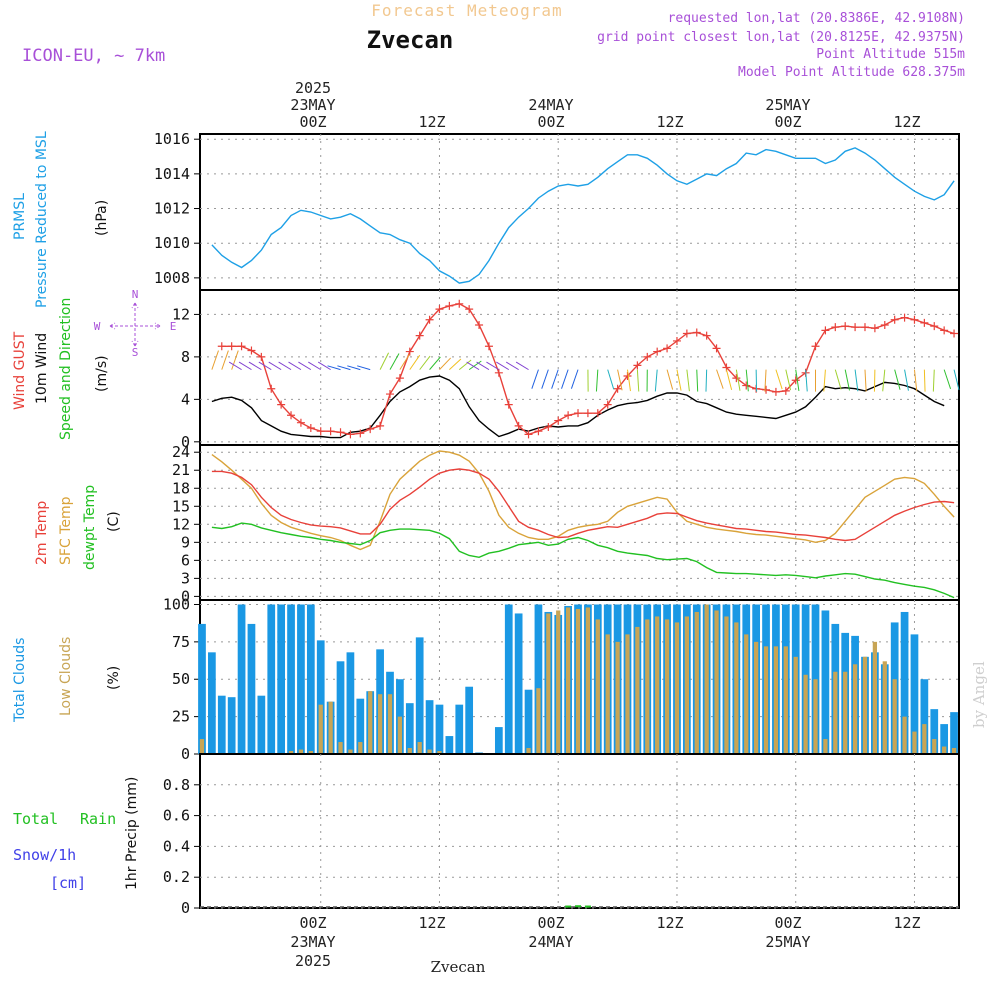 The image size is (1000, 1000). Describe the element at coordinates (35, 819) in the screenshot. I see `total-label: Total` at that location.